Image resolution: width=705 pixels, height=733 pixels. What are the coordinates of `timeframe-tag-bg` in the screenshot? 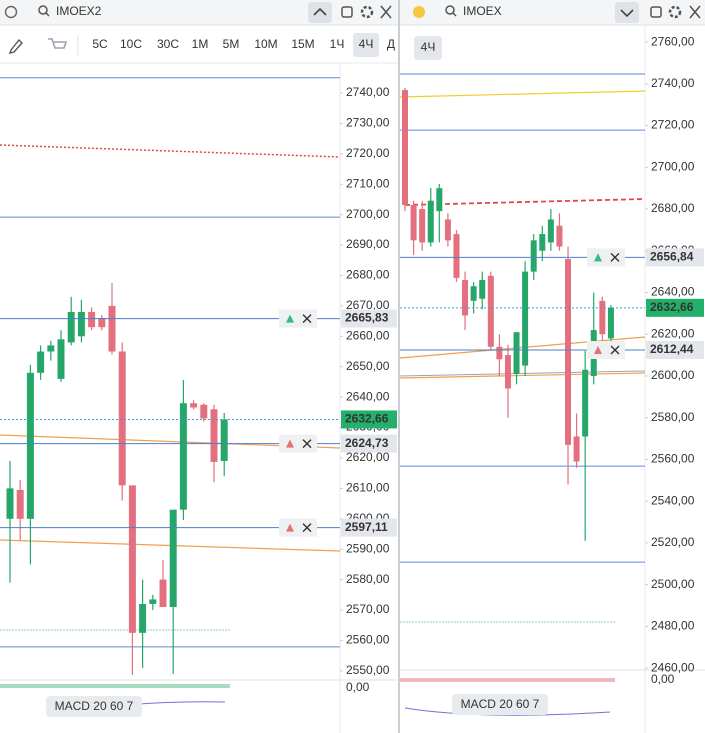 It's located at (428, 48).